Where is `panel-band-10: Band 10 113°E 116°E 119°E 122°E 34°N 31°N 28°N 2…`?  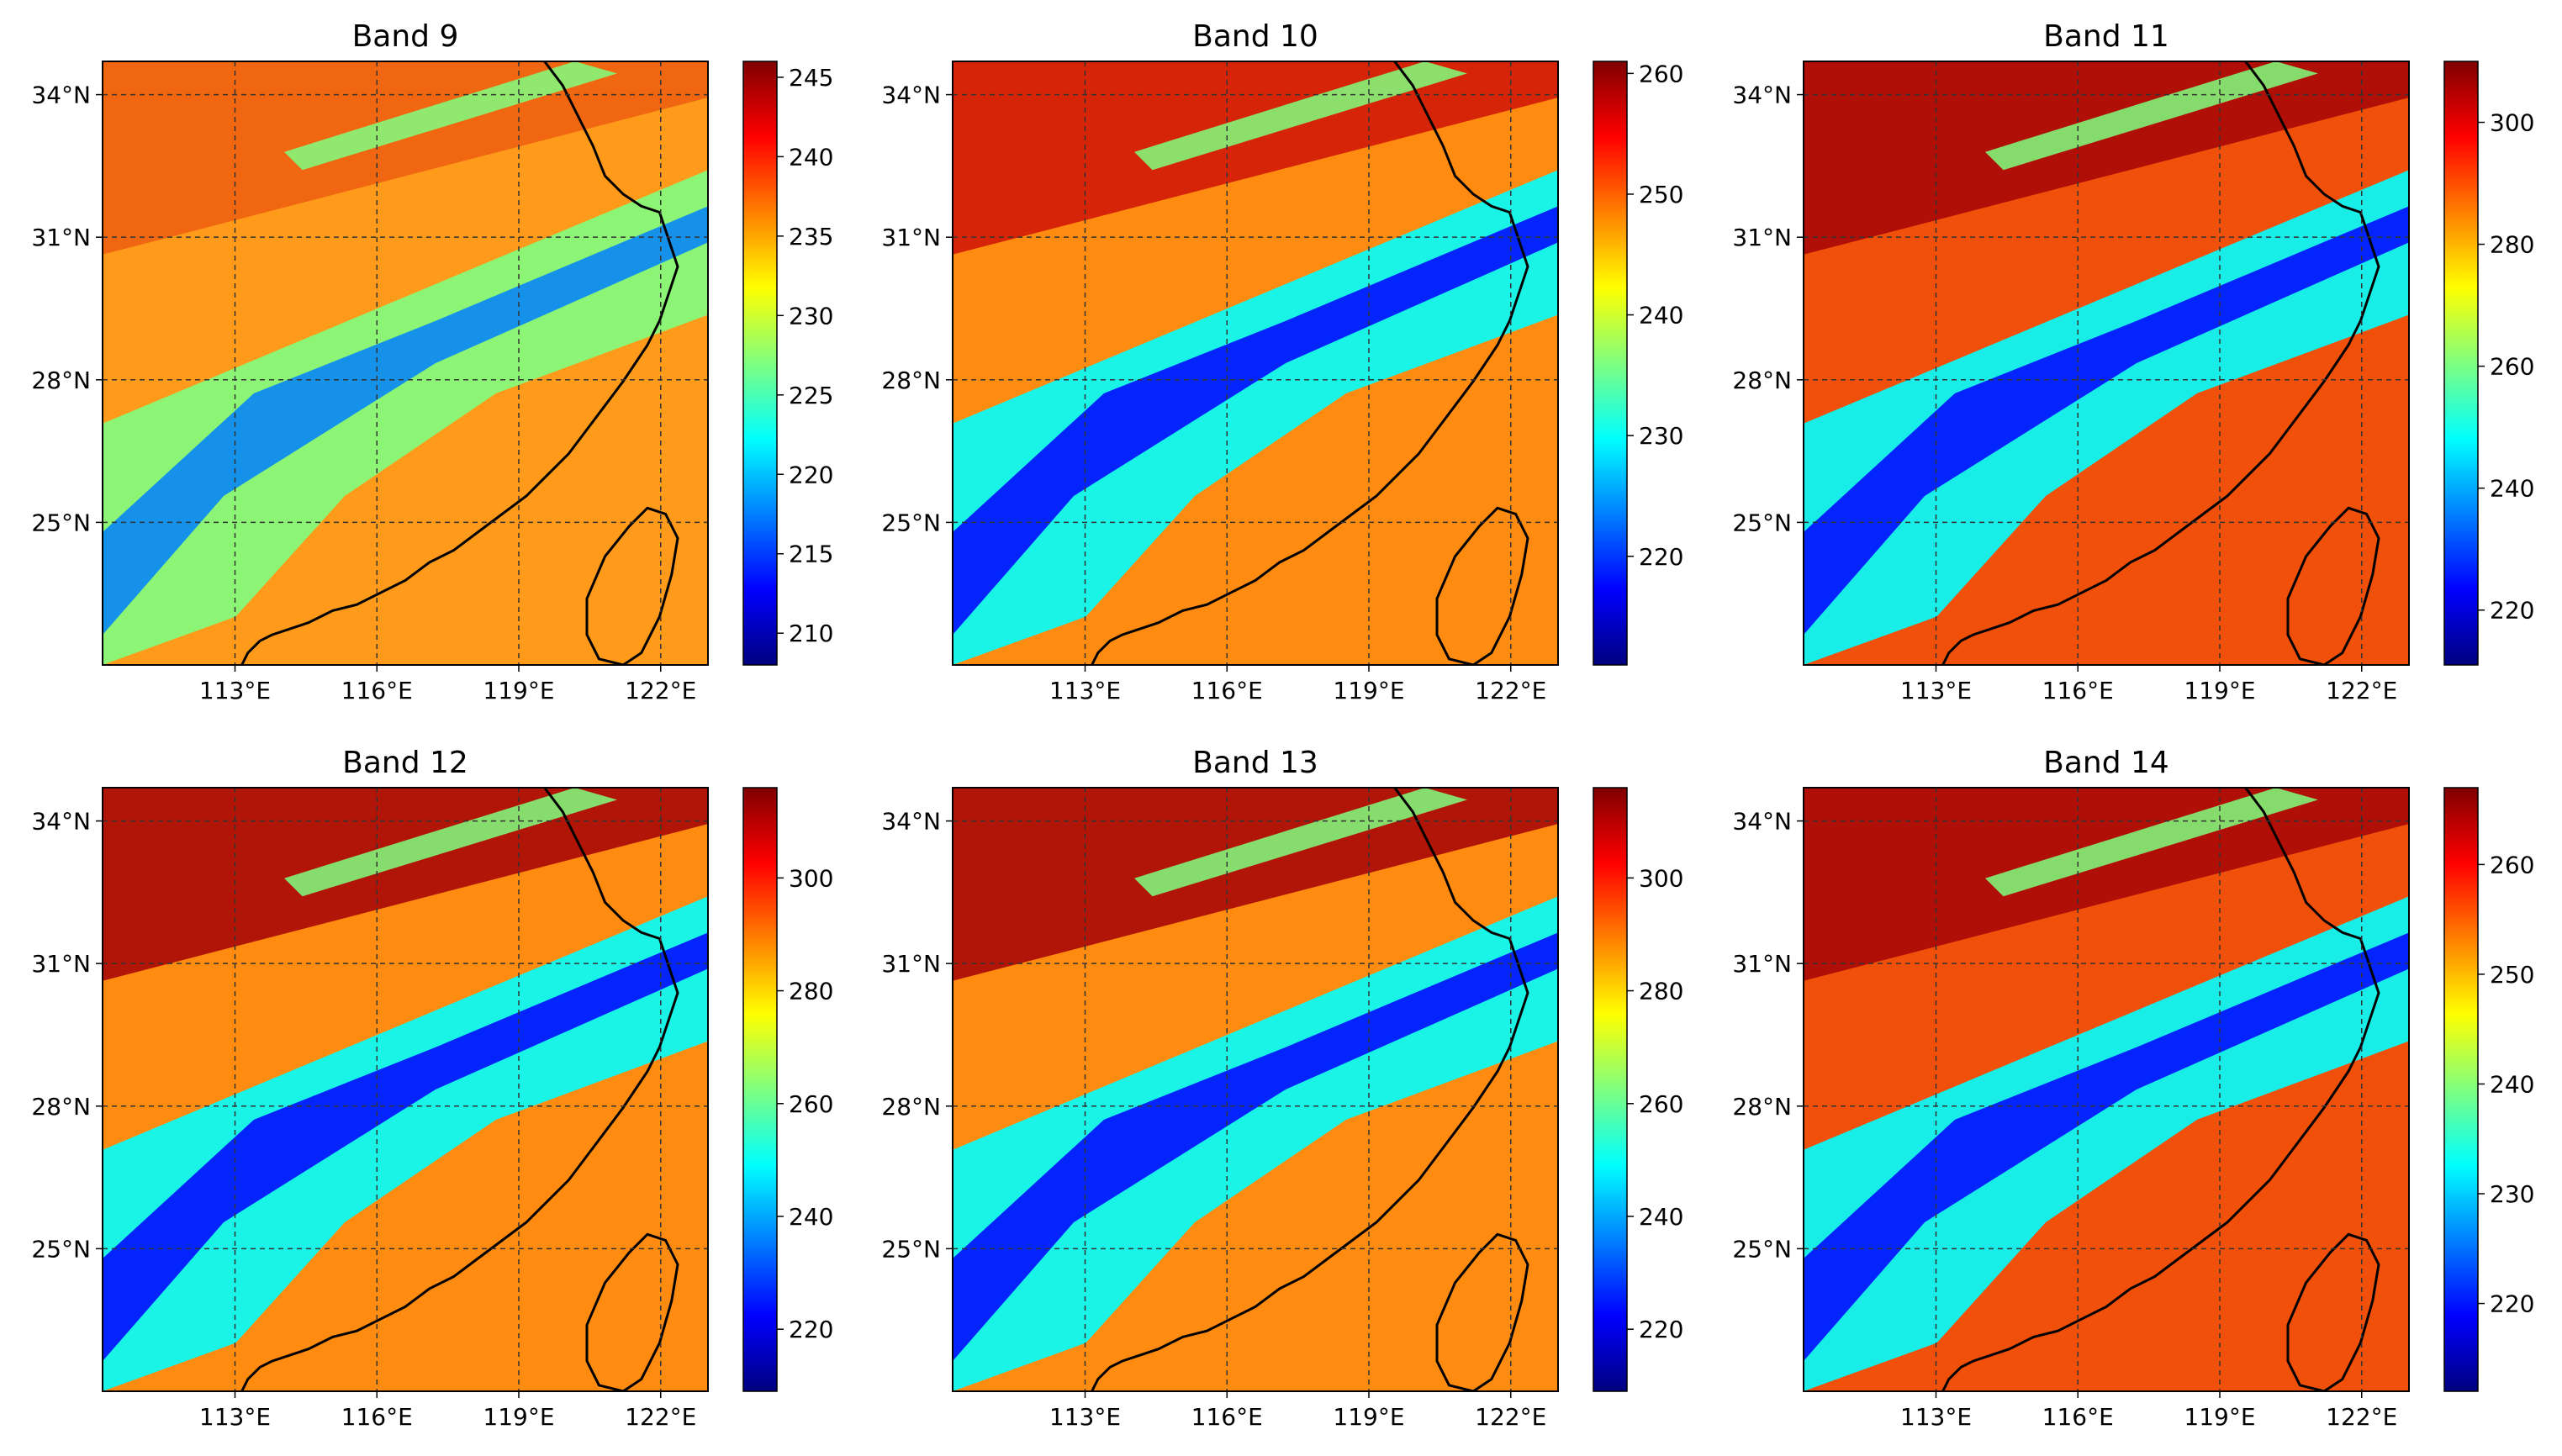
panel-band-10: Band 10 113°E 116°E 119°E 122°E 34°N 31°N 28°N 2… is located at coordinates (1282, 361).